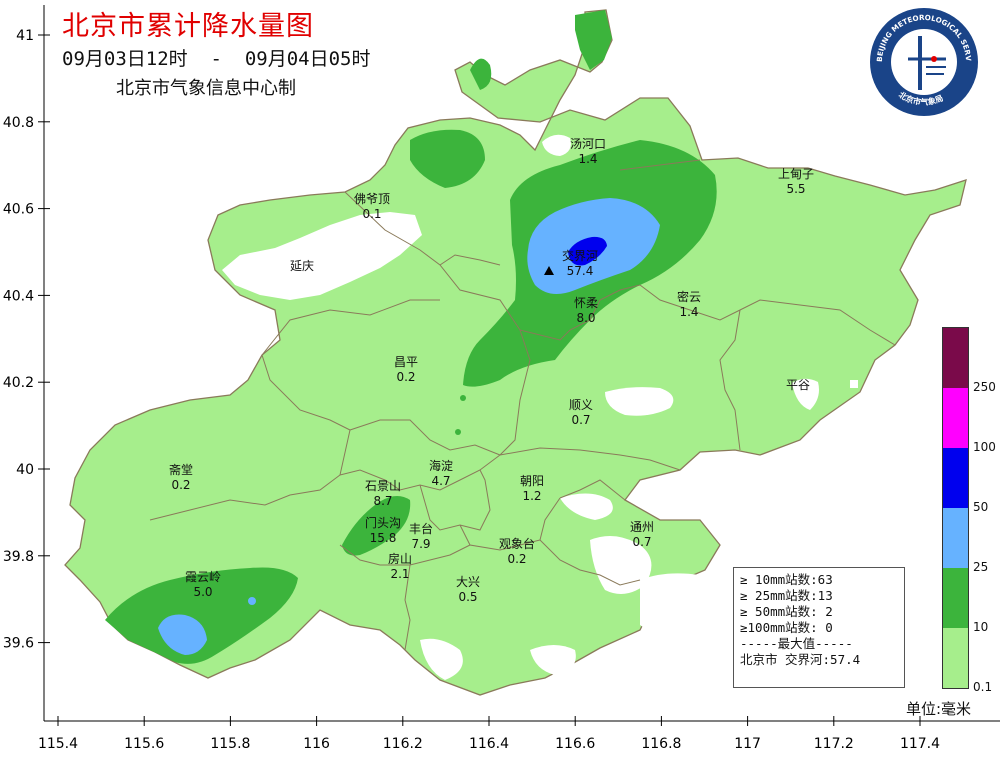 This screenshot has width=1000, height=760. What do you see at coordinates (786, 595) in the screenshot?
I see `stats-25mm: ≥ 25mm站数:13` at bounding box center [786, 595].